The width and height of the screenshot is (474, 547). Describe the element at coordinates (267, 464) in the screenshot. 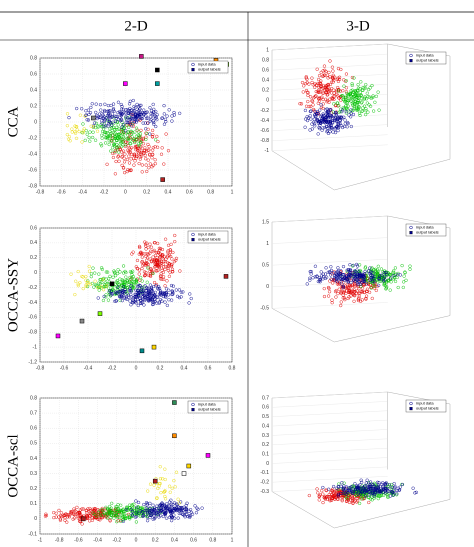

I see `z-tick-label: 0` at that location.